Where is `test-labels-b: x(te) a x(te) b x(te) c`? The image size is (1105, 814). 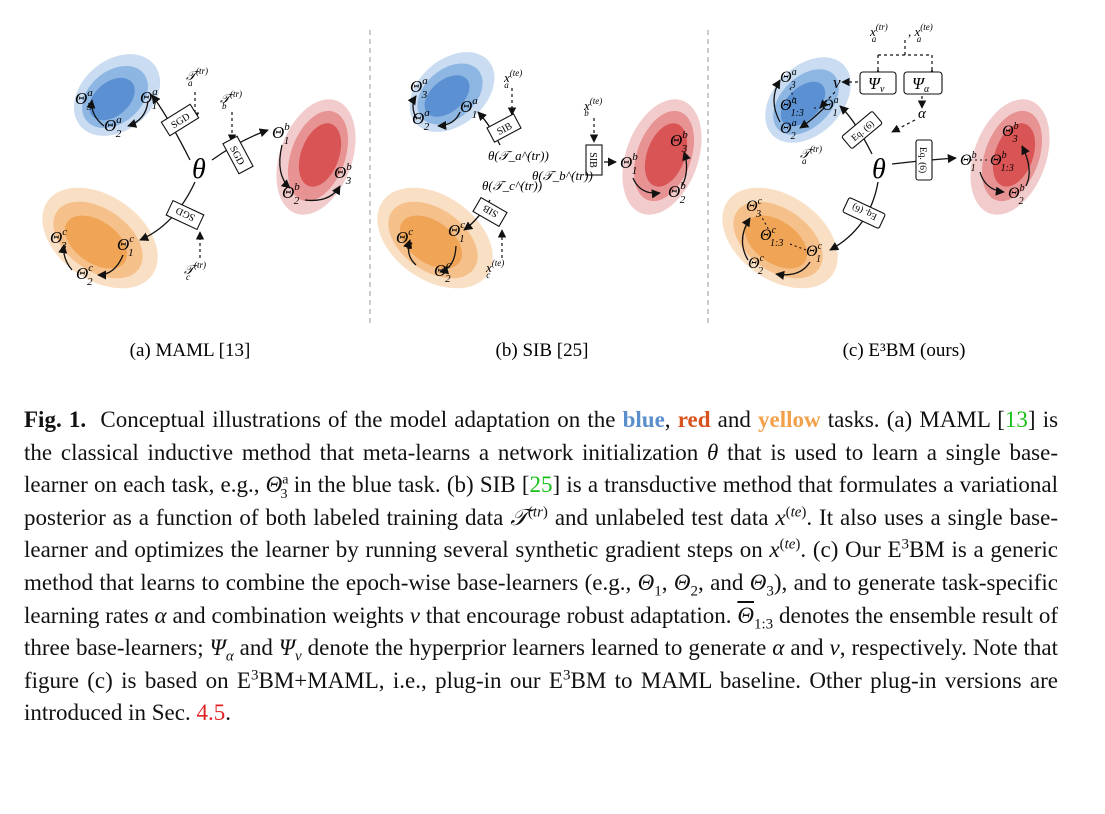 test-labels-b: x(te) a x(te) b x(te) c is located at coordinates (543, 174).